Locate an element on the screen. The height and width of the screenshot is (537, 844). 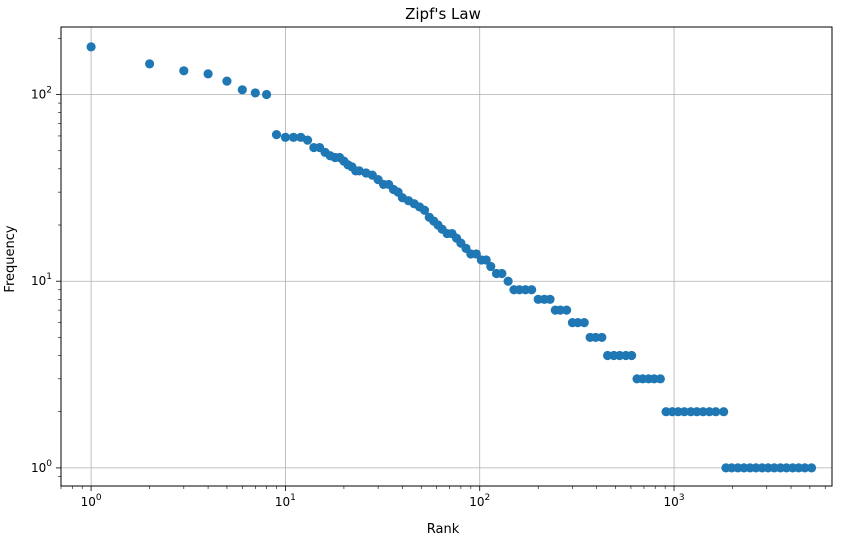
y-axis-label: Frequency is located at coordinates (10, 258).